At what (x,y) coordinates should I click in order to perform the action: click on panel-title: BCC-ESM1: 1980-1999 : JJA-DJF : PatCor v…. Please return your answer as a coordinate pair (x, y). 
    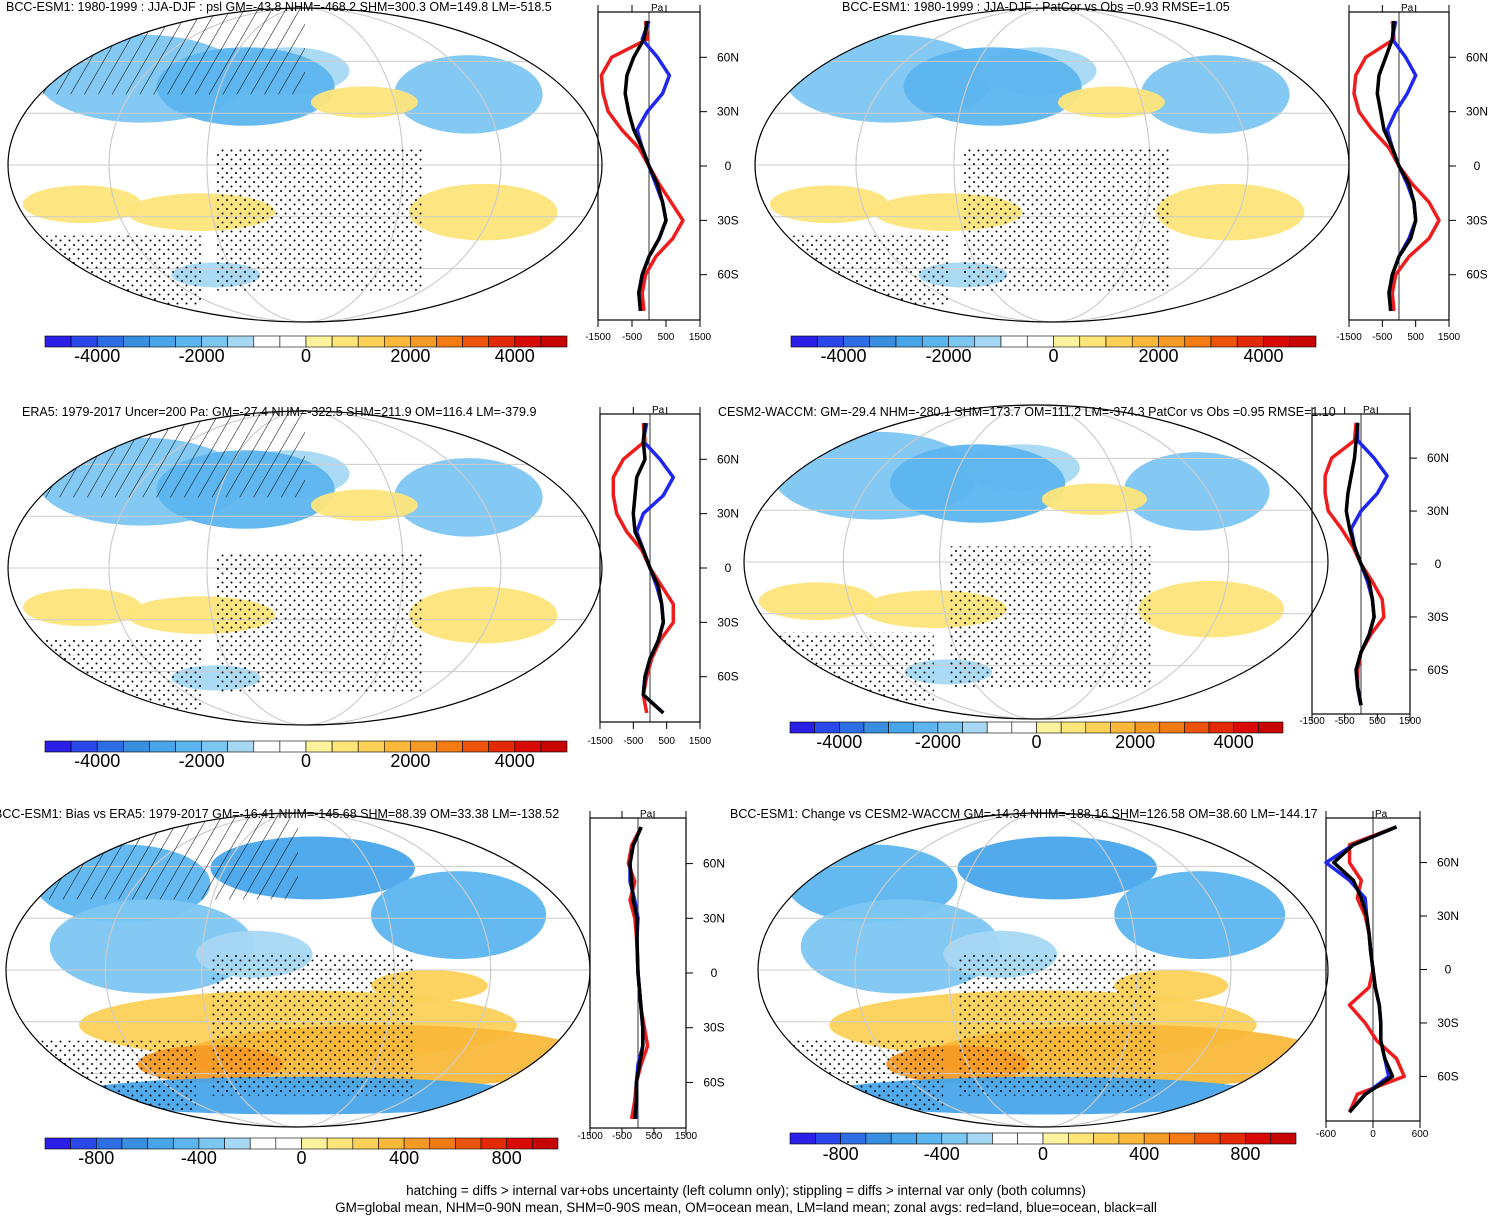
    Looking at the image, I should click on (1036, 7).